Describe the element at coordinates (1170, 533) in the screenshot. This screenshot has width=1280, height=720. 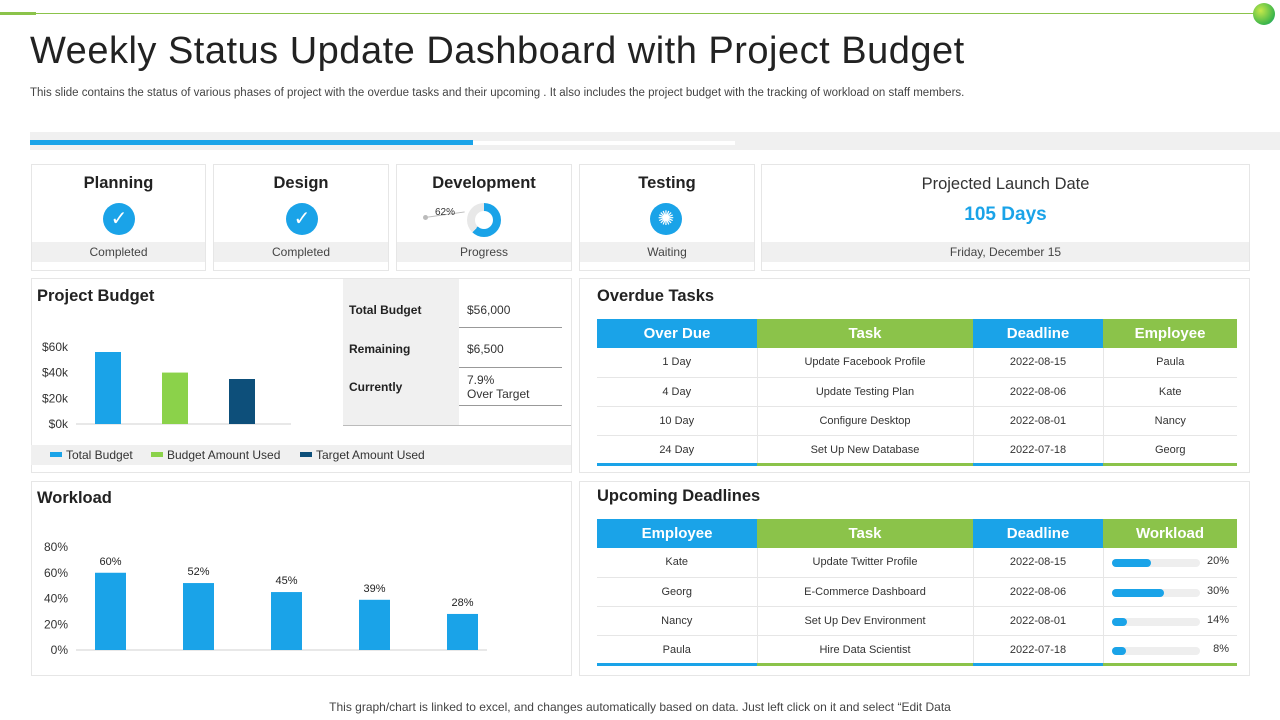
I see `column-header: Workload` at that location.